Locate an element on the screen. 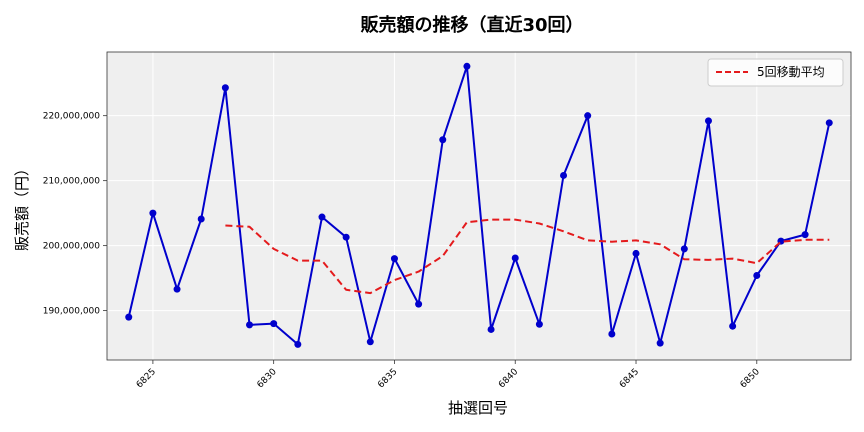 This screenshot has height=432, width=864. x-axis-label: 抽選回号 is located at coordinates (478, 408).